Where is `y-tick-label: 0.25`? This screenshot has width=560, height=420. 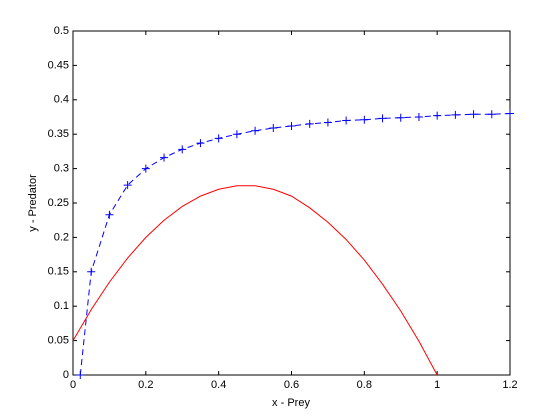 y-tick-label: 0.25 is located at coordinates (58, 203).